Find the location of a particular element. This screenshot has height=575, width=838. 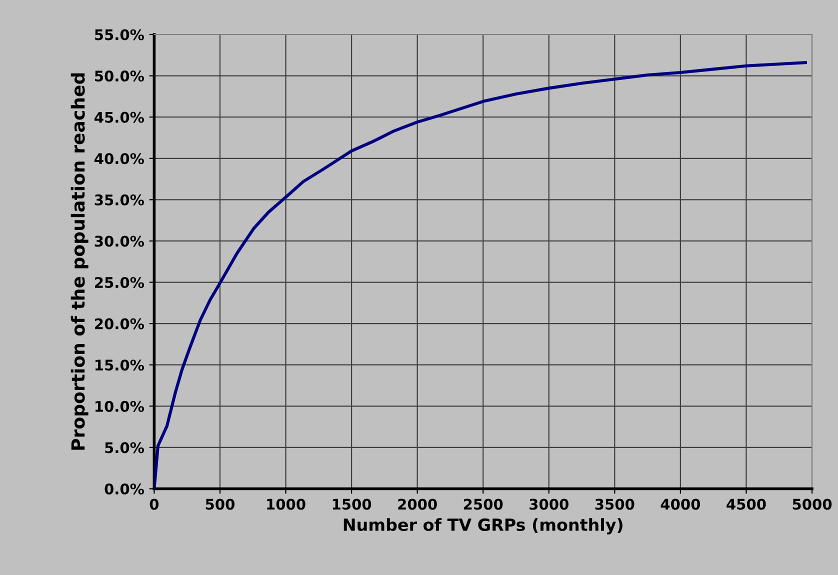

x-tick-label: 2500 is located at coordinates (483, 504).